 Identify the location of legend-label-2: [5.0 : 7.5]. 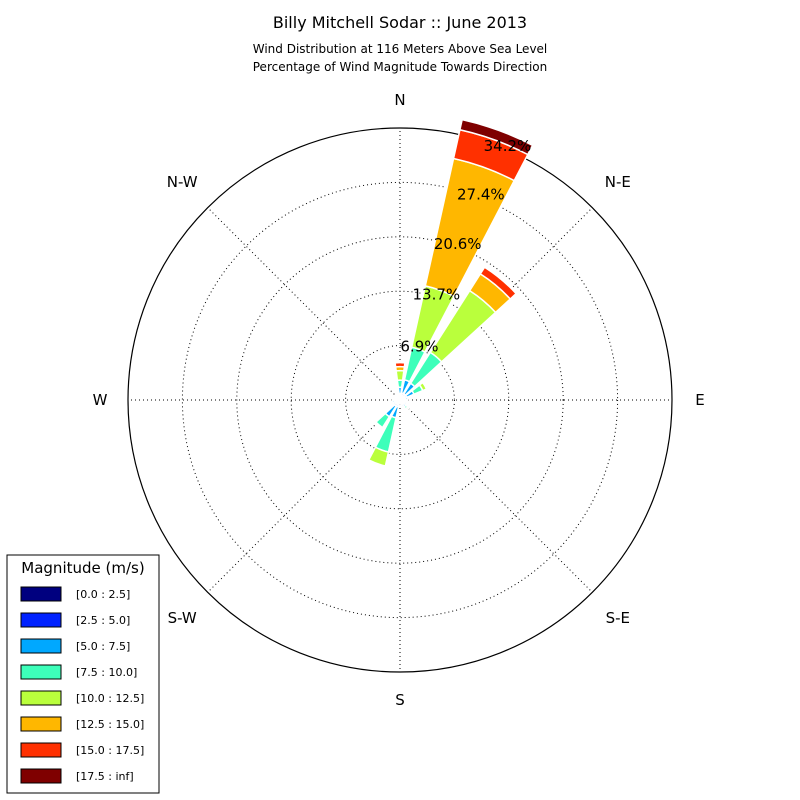
(103, 646).